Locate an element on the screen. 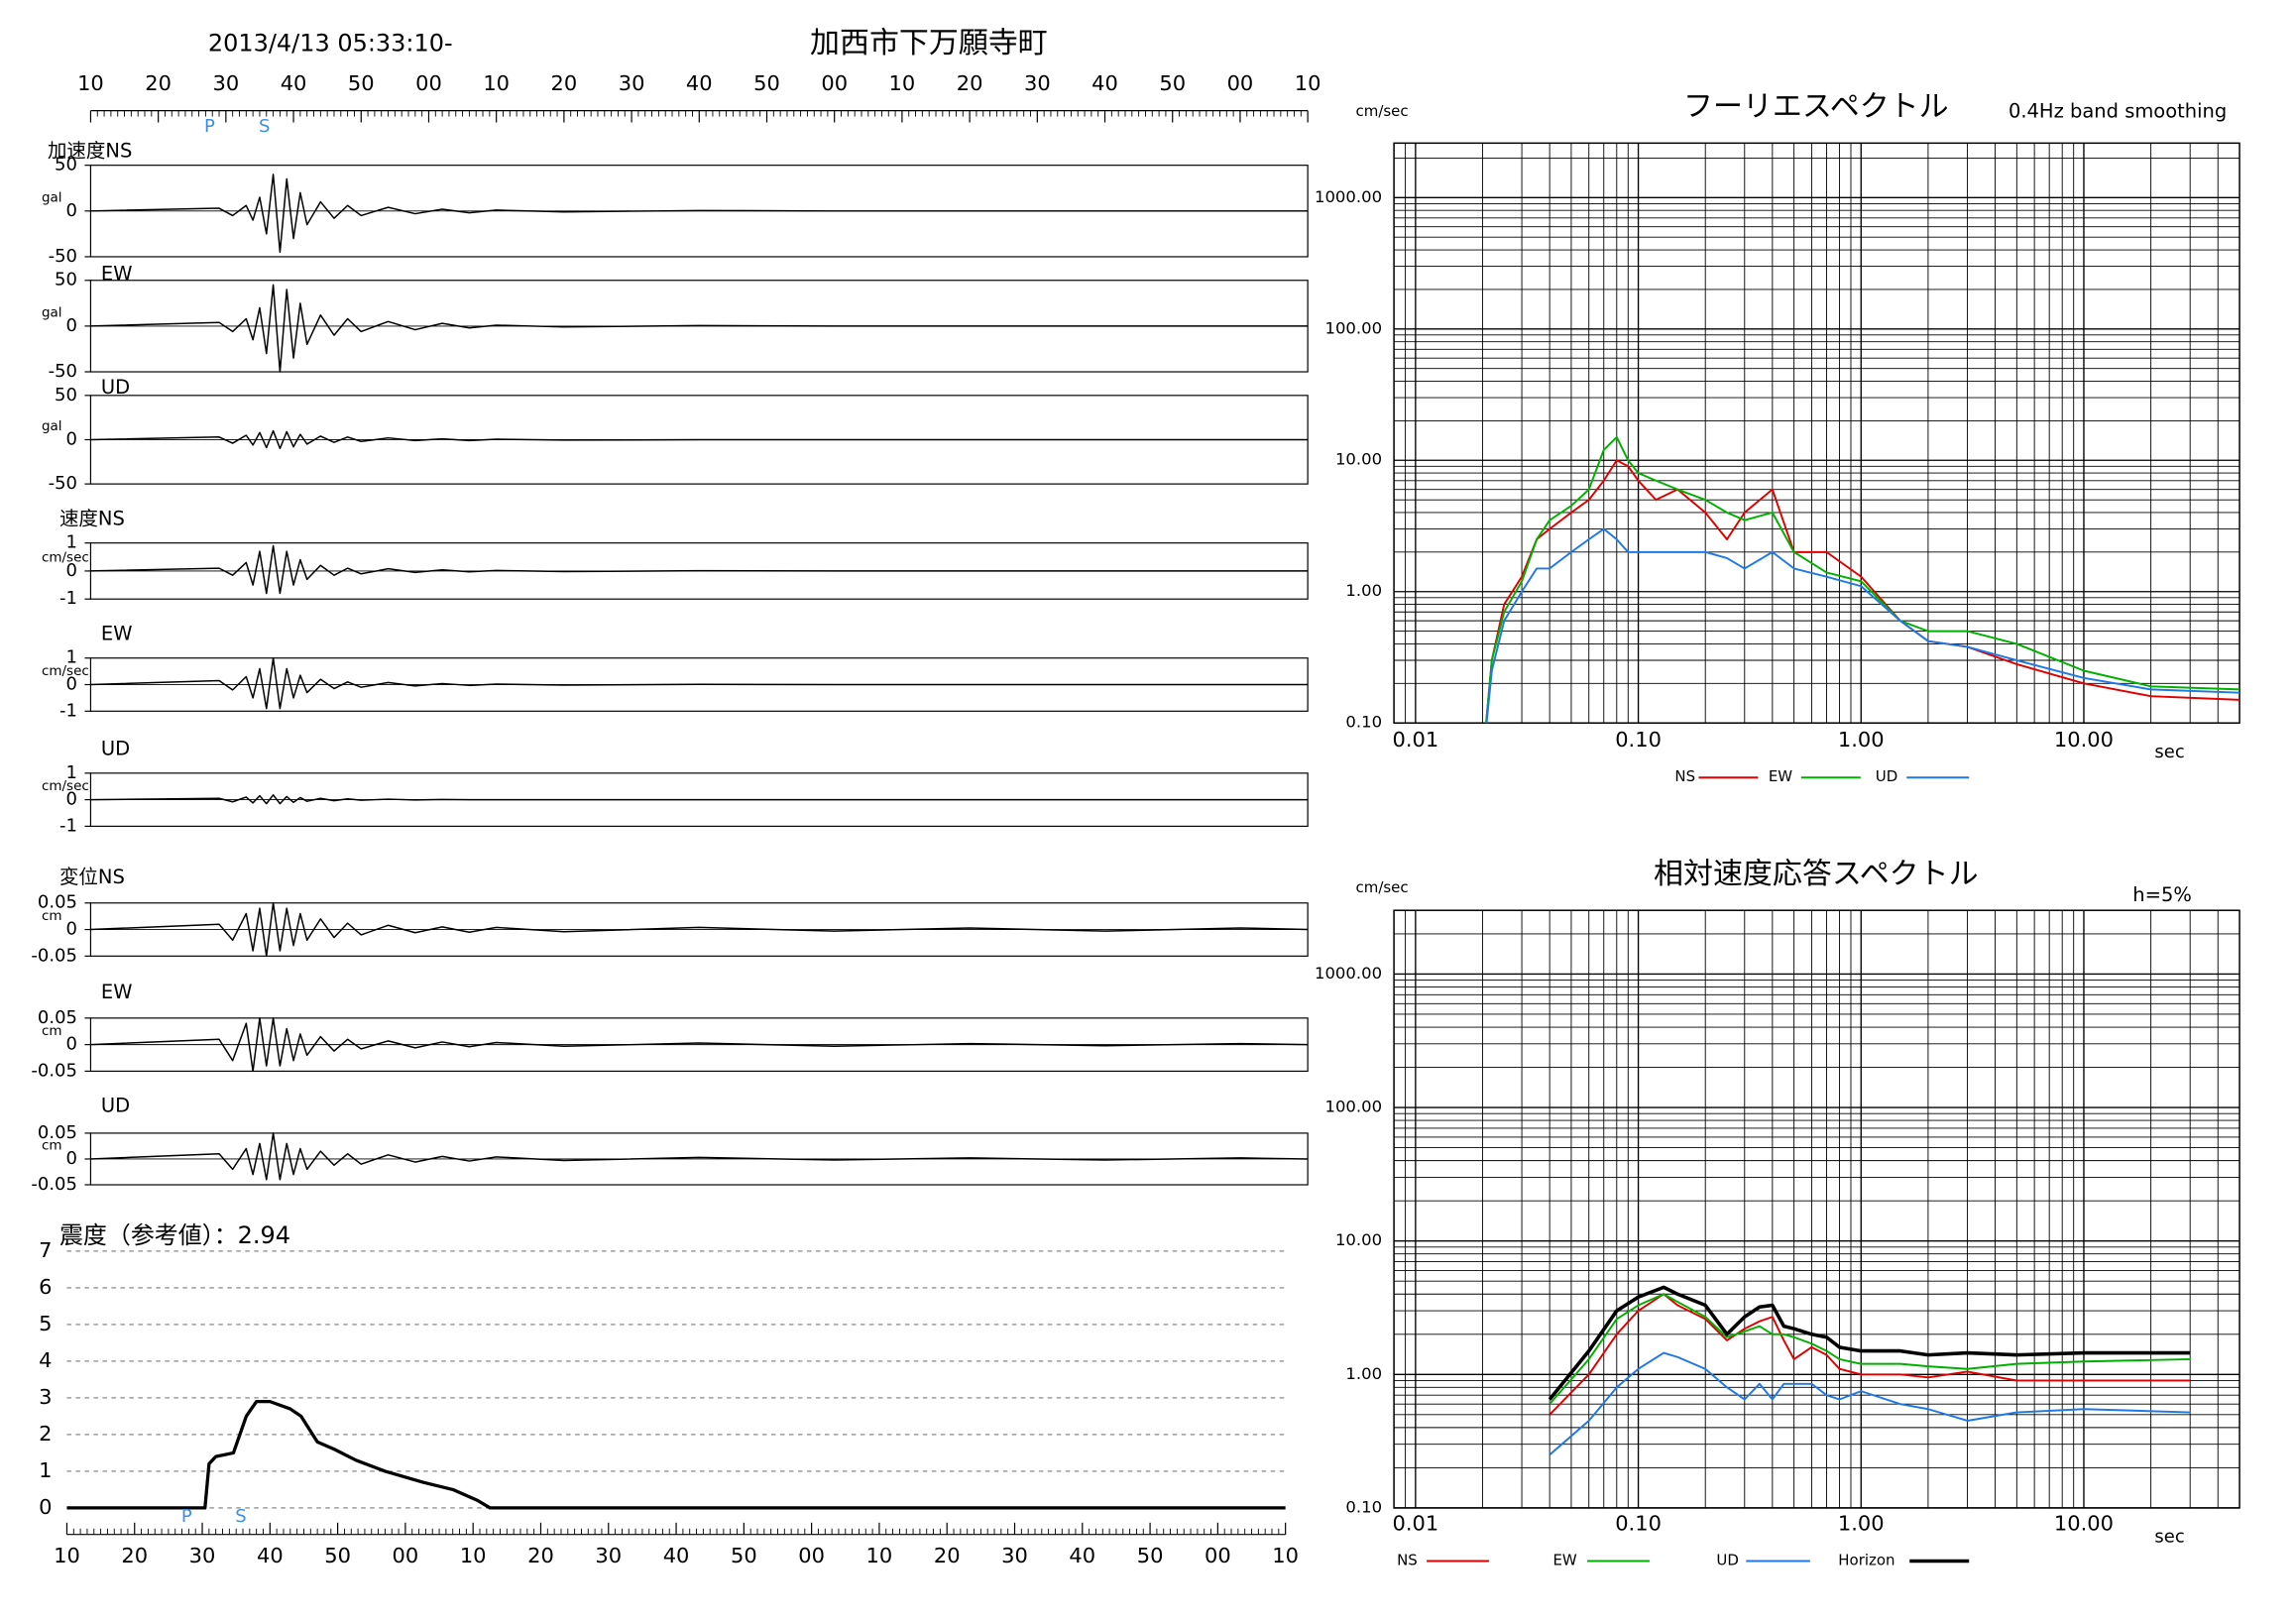 Image resolution: width=2296 pixels, height=1623 pixels. legend-label: EW is located at coordinates (1781, 776).